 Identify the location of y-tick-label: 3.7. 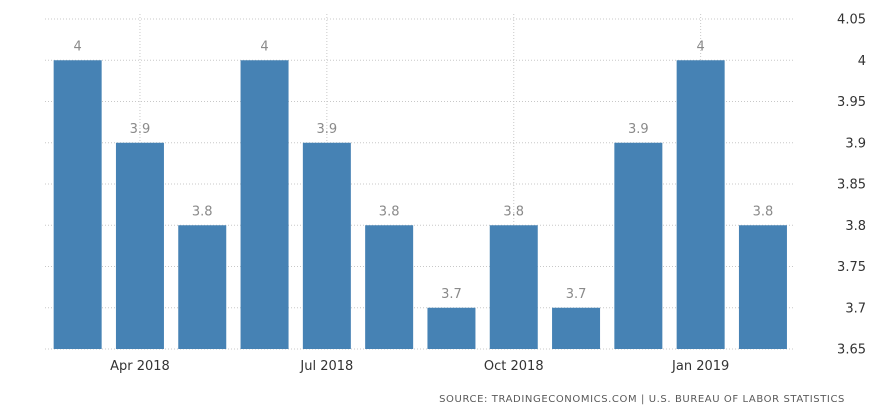
(855, 308).